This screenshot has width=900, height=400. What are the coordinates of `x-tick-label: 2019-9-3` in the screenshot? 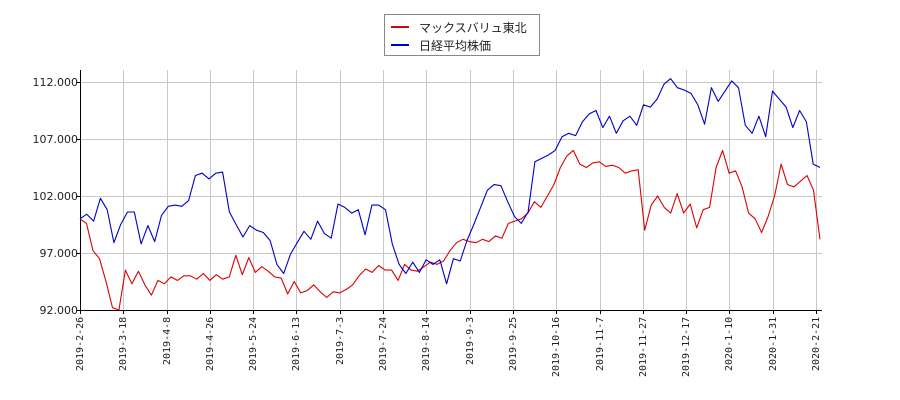 It's located at (470, 340).